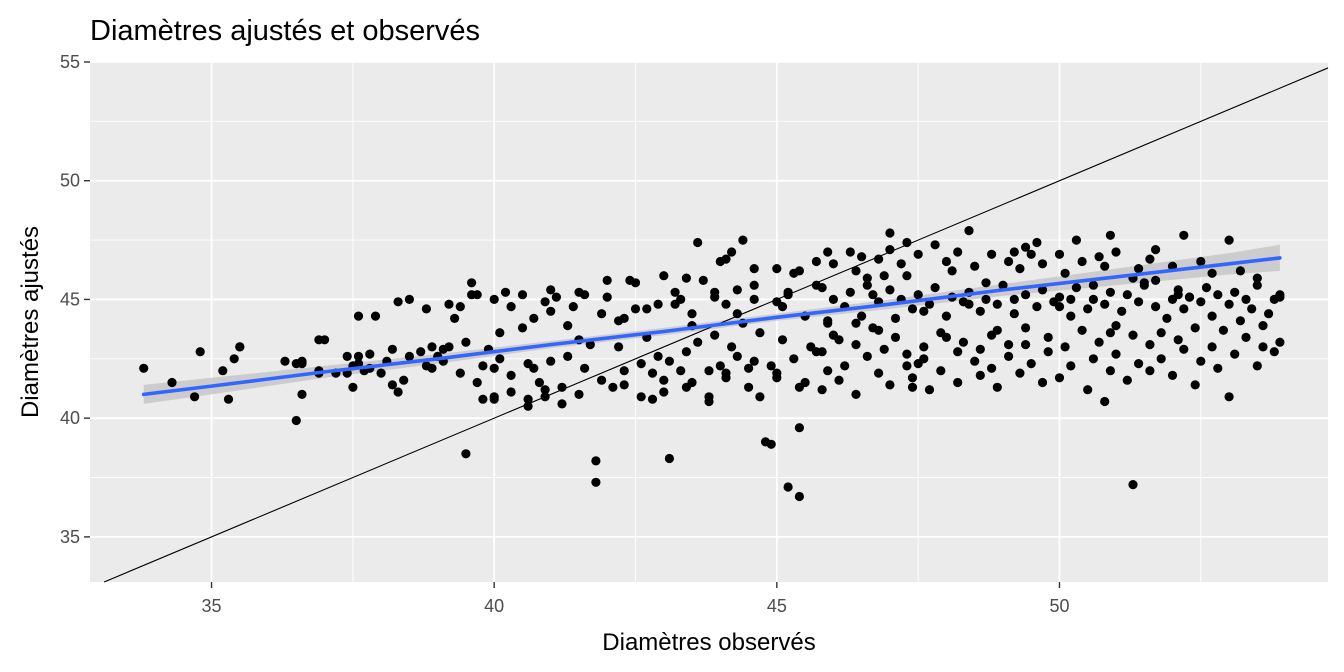 The width and height of the screenshot is (1344, 672). Describe the element at coordinates (70, 62) in the screenshot. I see `y-tick-label: 55` at that location.